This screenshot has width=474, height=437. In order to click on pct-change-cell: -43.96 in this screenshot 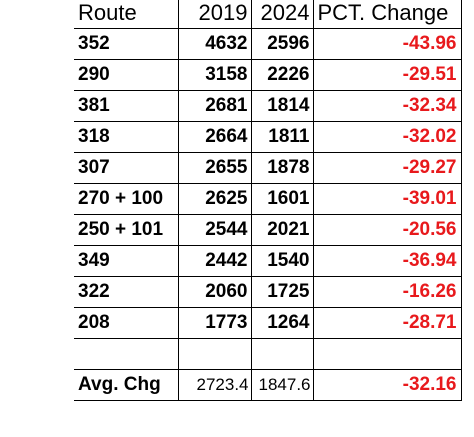, I will do `click(387, 44)`.